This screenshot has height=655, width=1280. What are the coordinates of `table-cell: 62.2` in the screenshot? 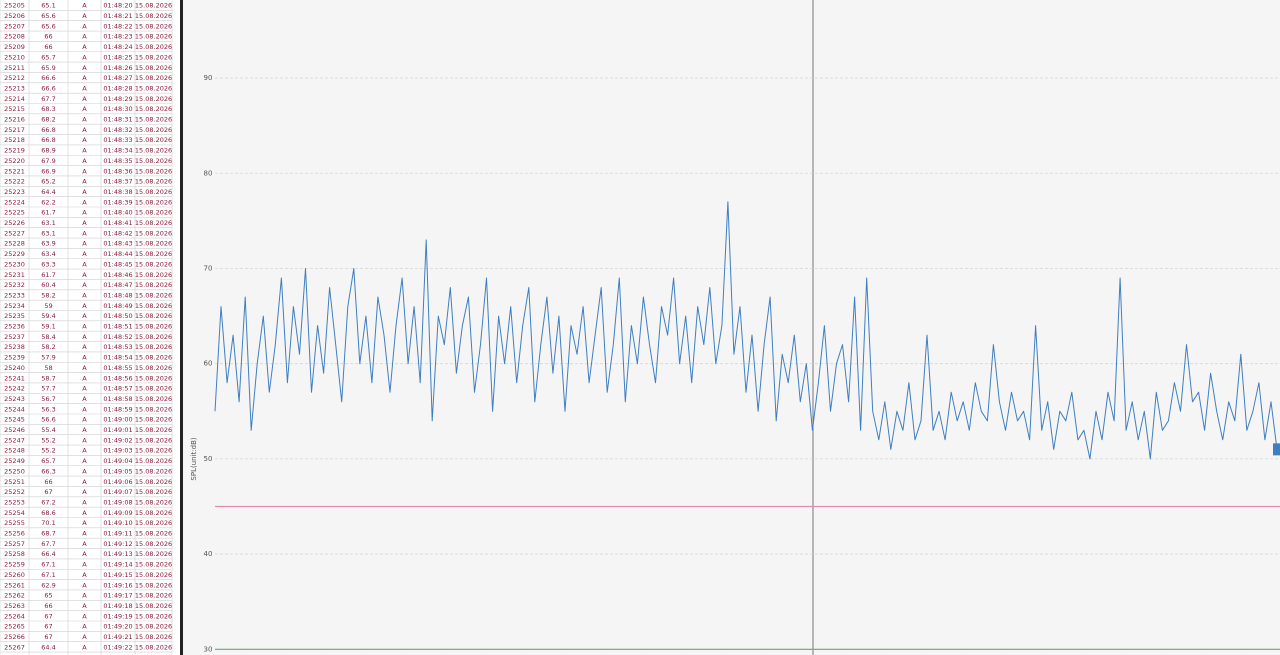 It's located at (48, 202).